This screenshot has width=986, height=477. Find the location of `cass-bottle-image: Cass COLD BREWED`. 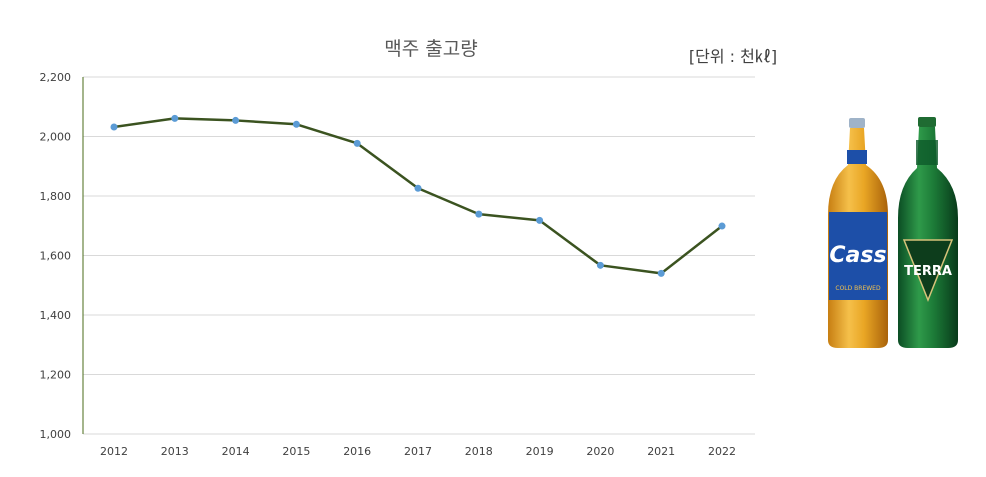

cass-bottle-image: Cass COLD BREWED is located at coordinates (858, 233).